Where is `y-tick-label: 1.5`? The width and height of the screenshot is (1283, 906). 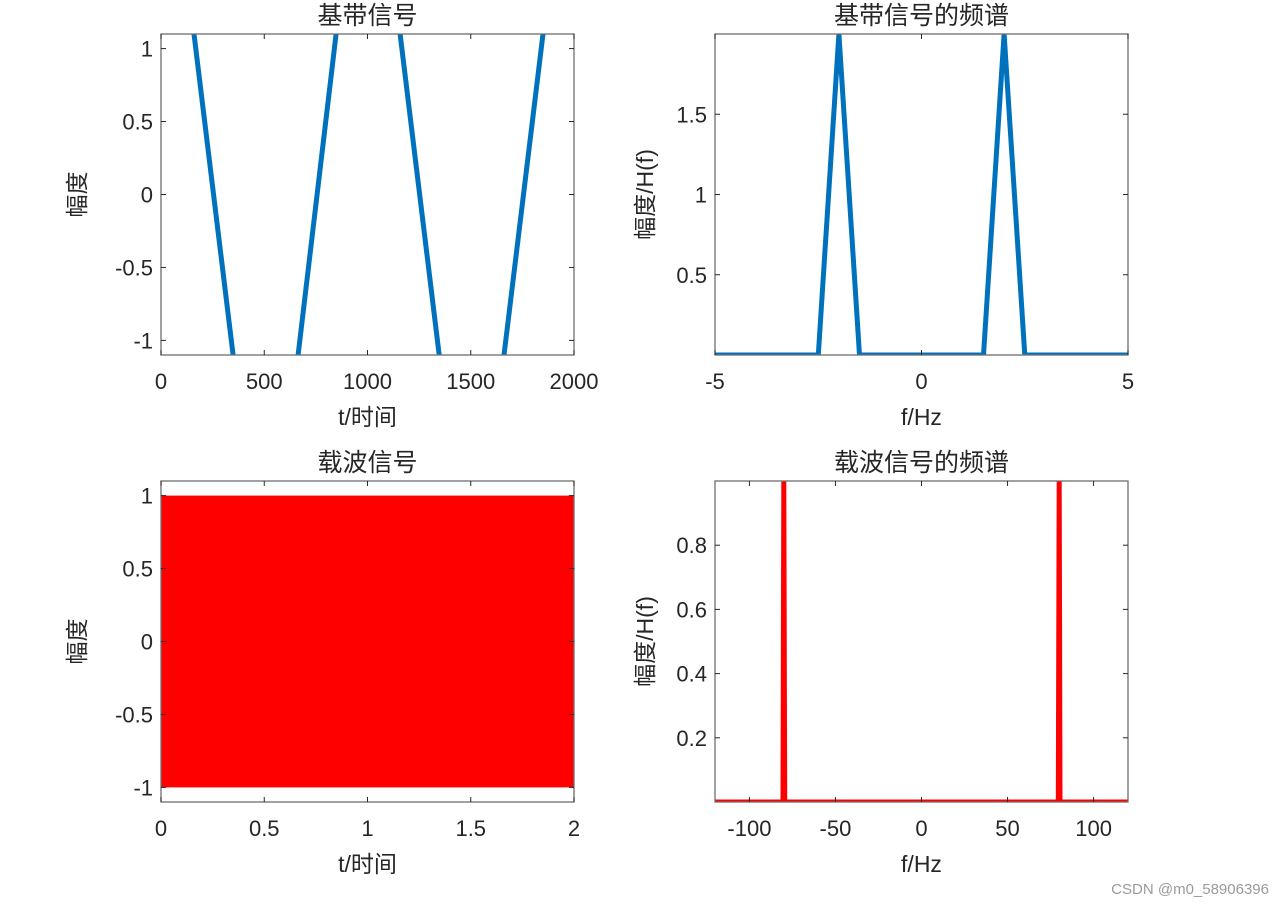 y-tick-label: 1.5 is located at coordinates (691, 114).